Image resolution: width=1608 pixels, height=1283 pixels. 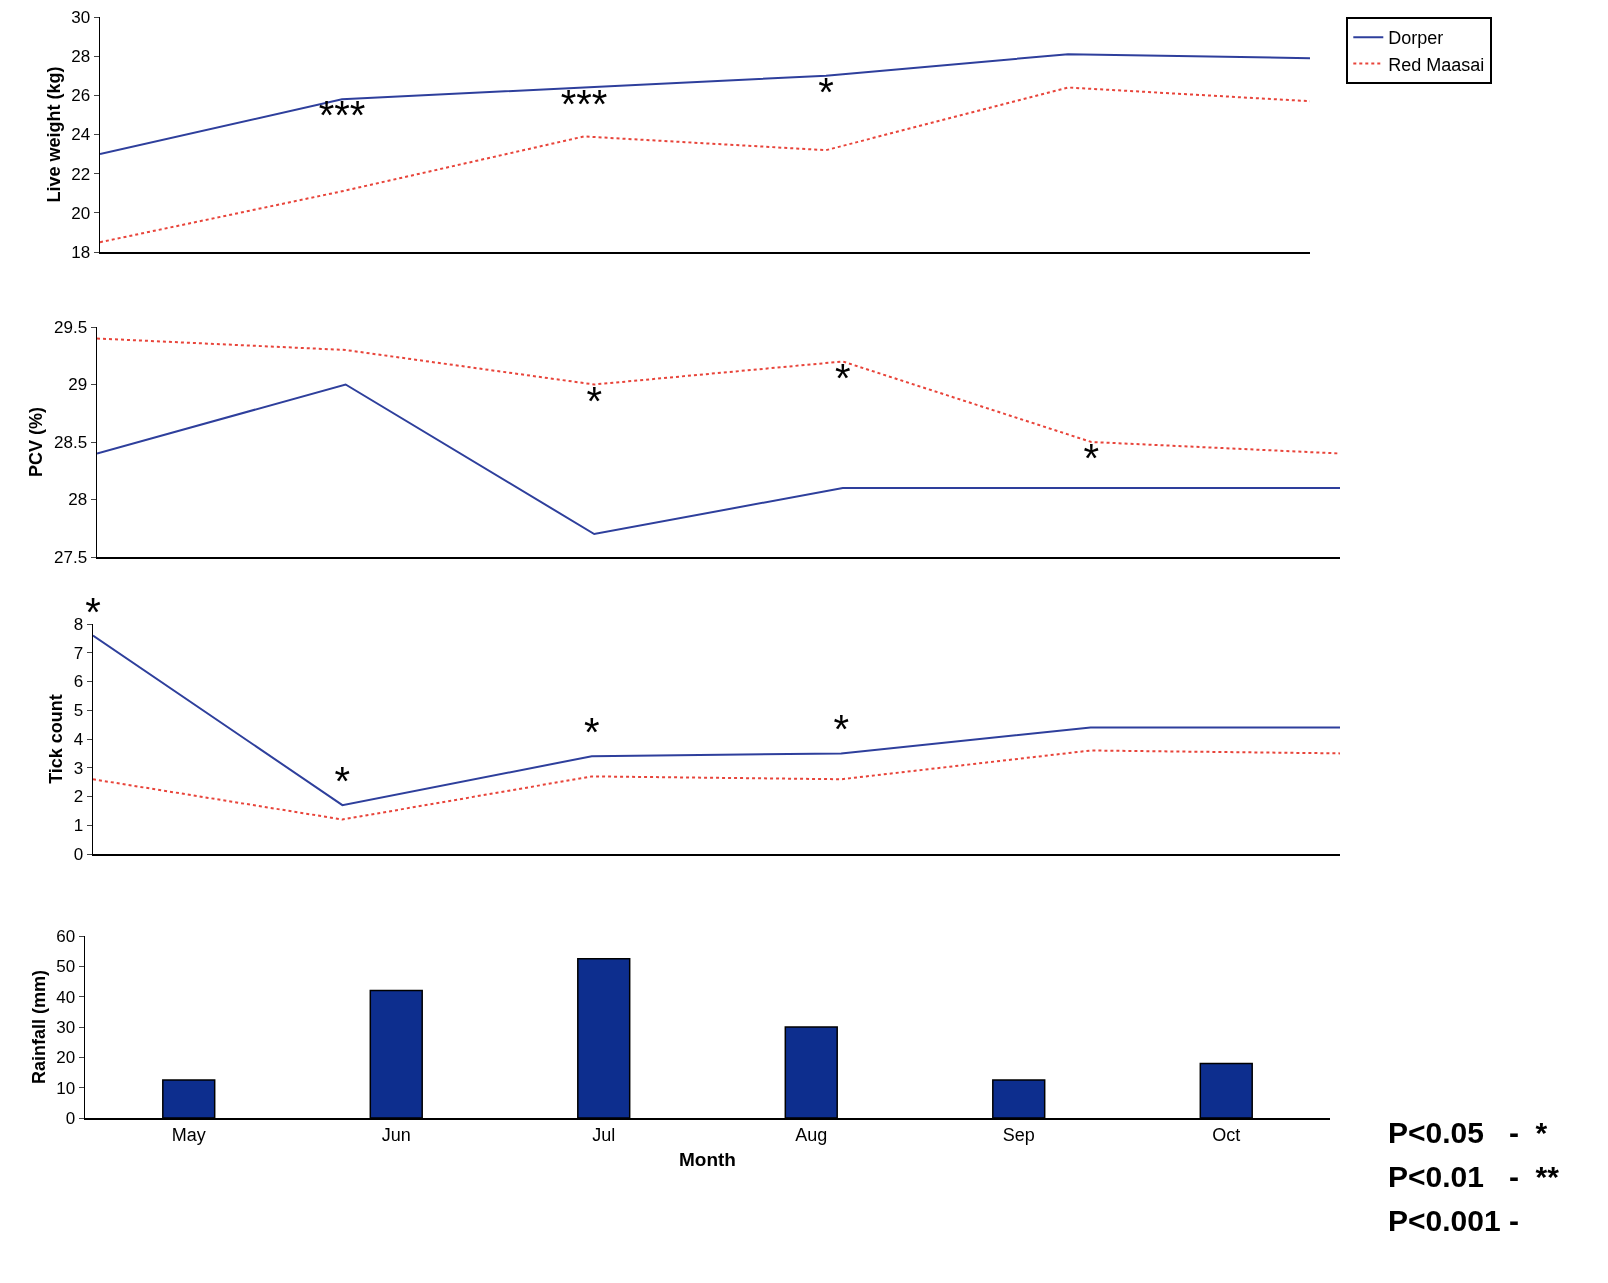 I want to click on y-tick-label: 50, so click(x=66, y=967).